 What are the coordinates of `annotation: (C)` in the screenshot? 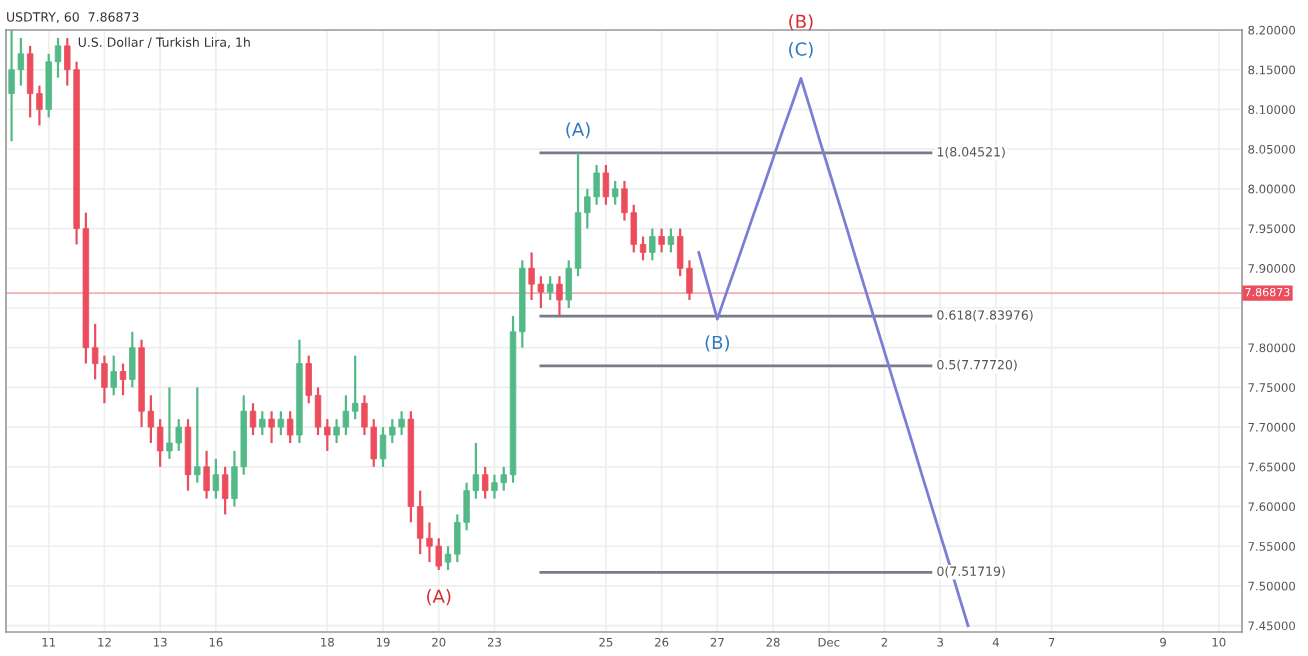 It's located at (801, 50).